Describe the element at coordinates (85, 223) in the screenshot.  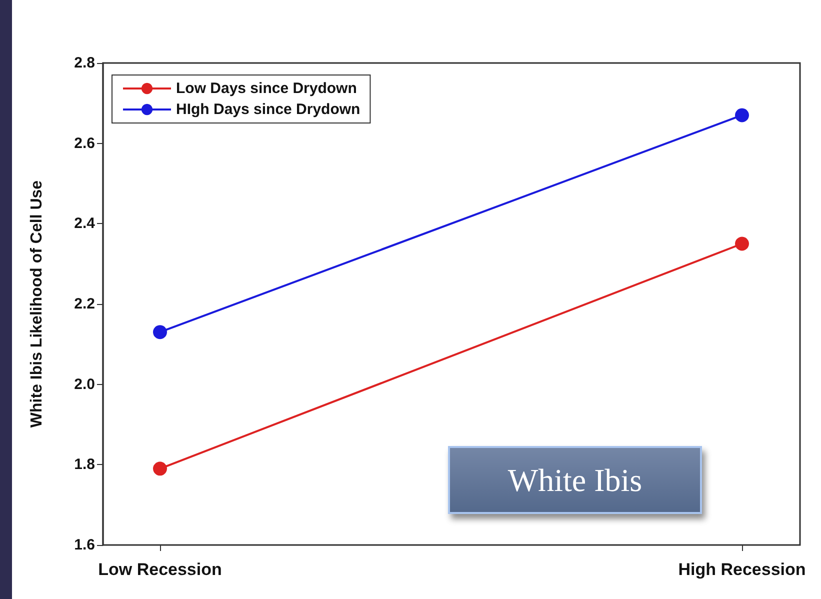
I see `y-tick-label: 2.4` at that location.